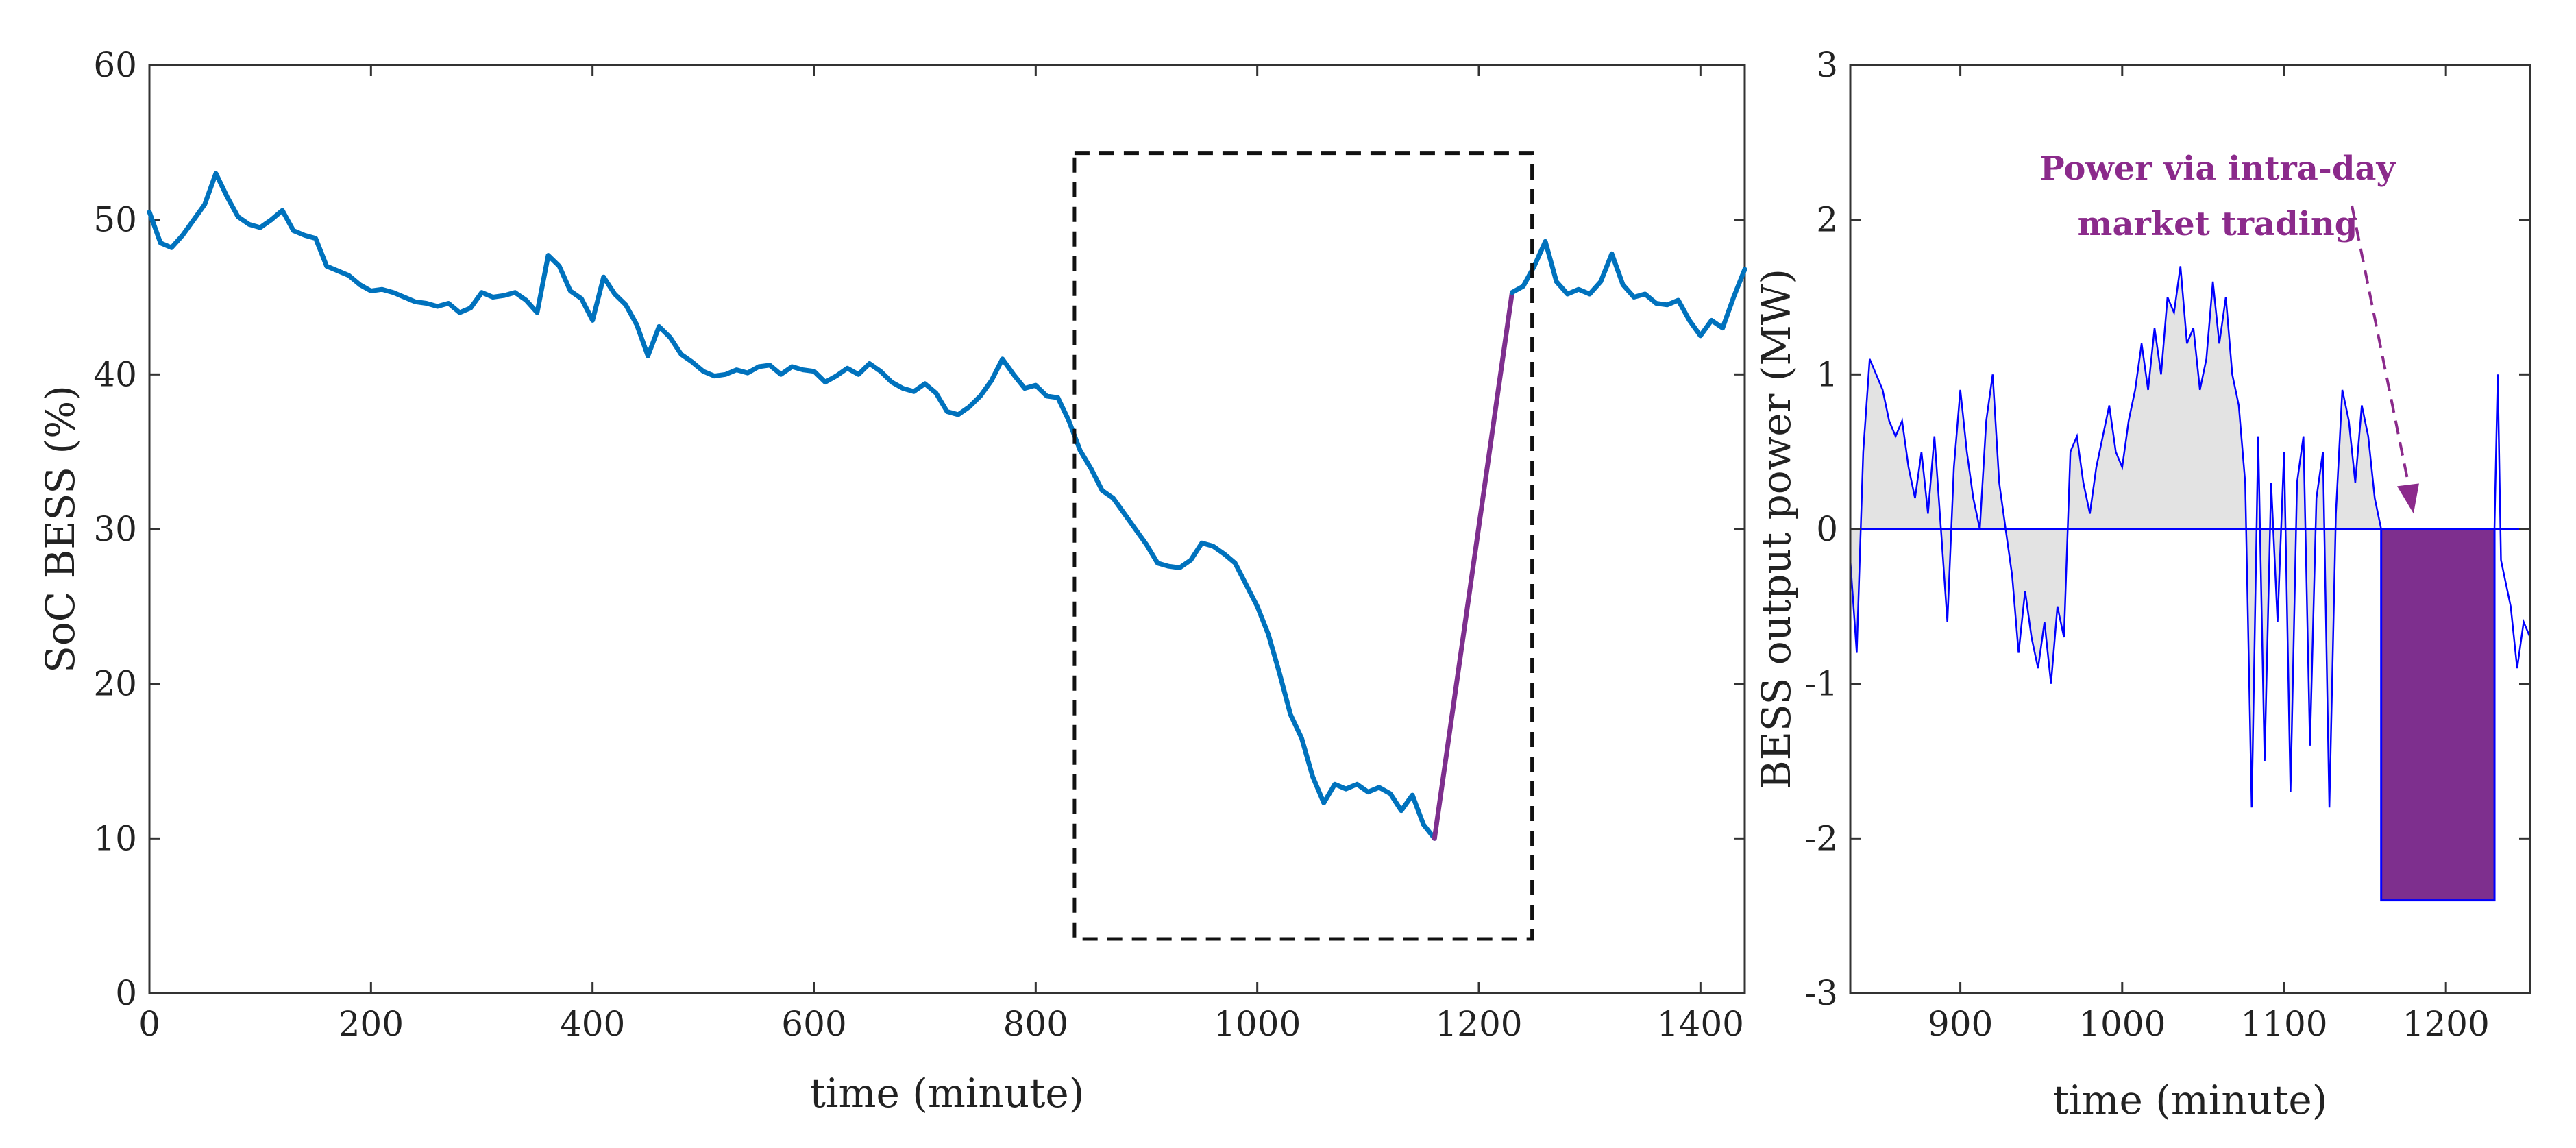 Image resolution: width=2576 pixels, height=1148 pixels. I want to click on power-x-axis-label: time (minute), so click(2191, 1100).